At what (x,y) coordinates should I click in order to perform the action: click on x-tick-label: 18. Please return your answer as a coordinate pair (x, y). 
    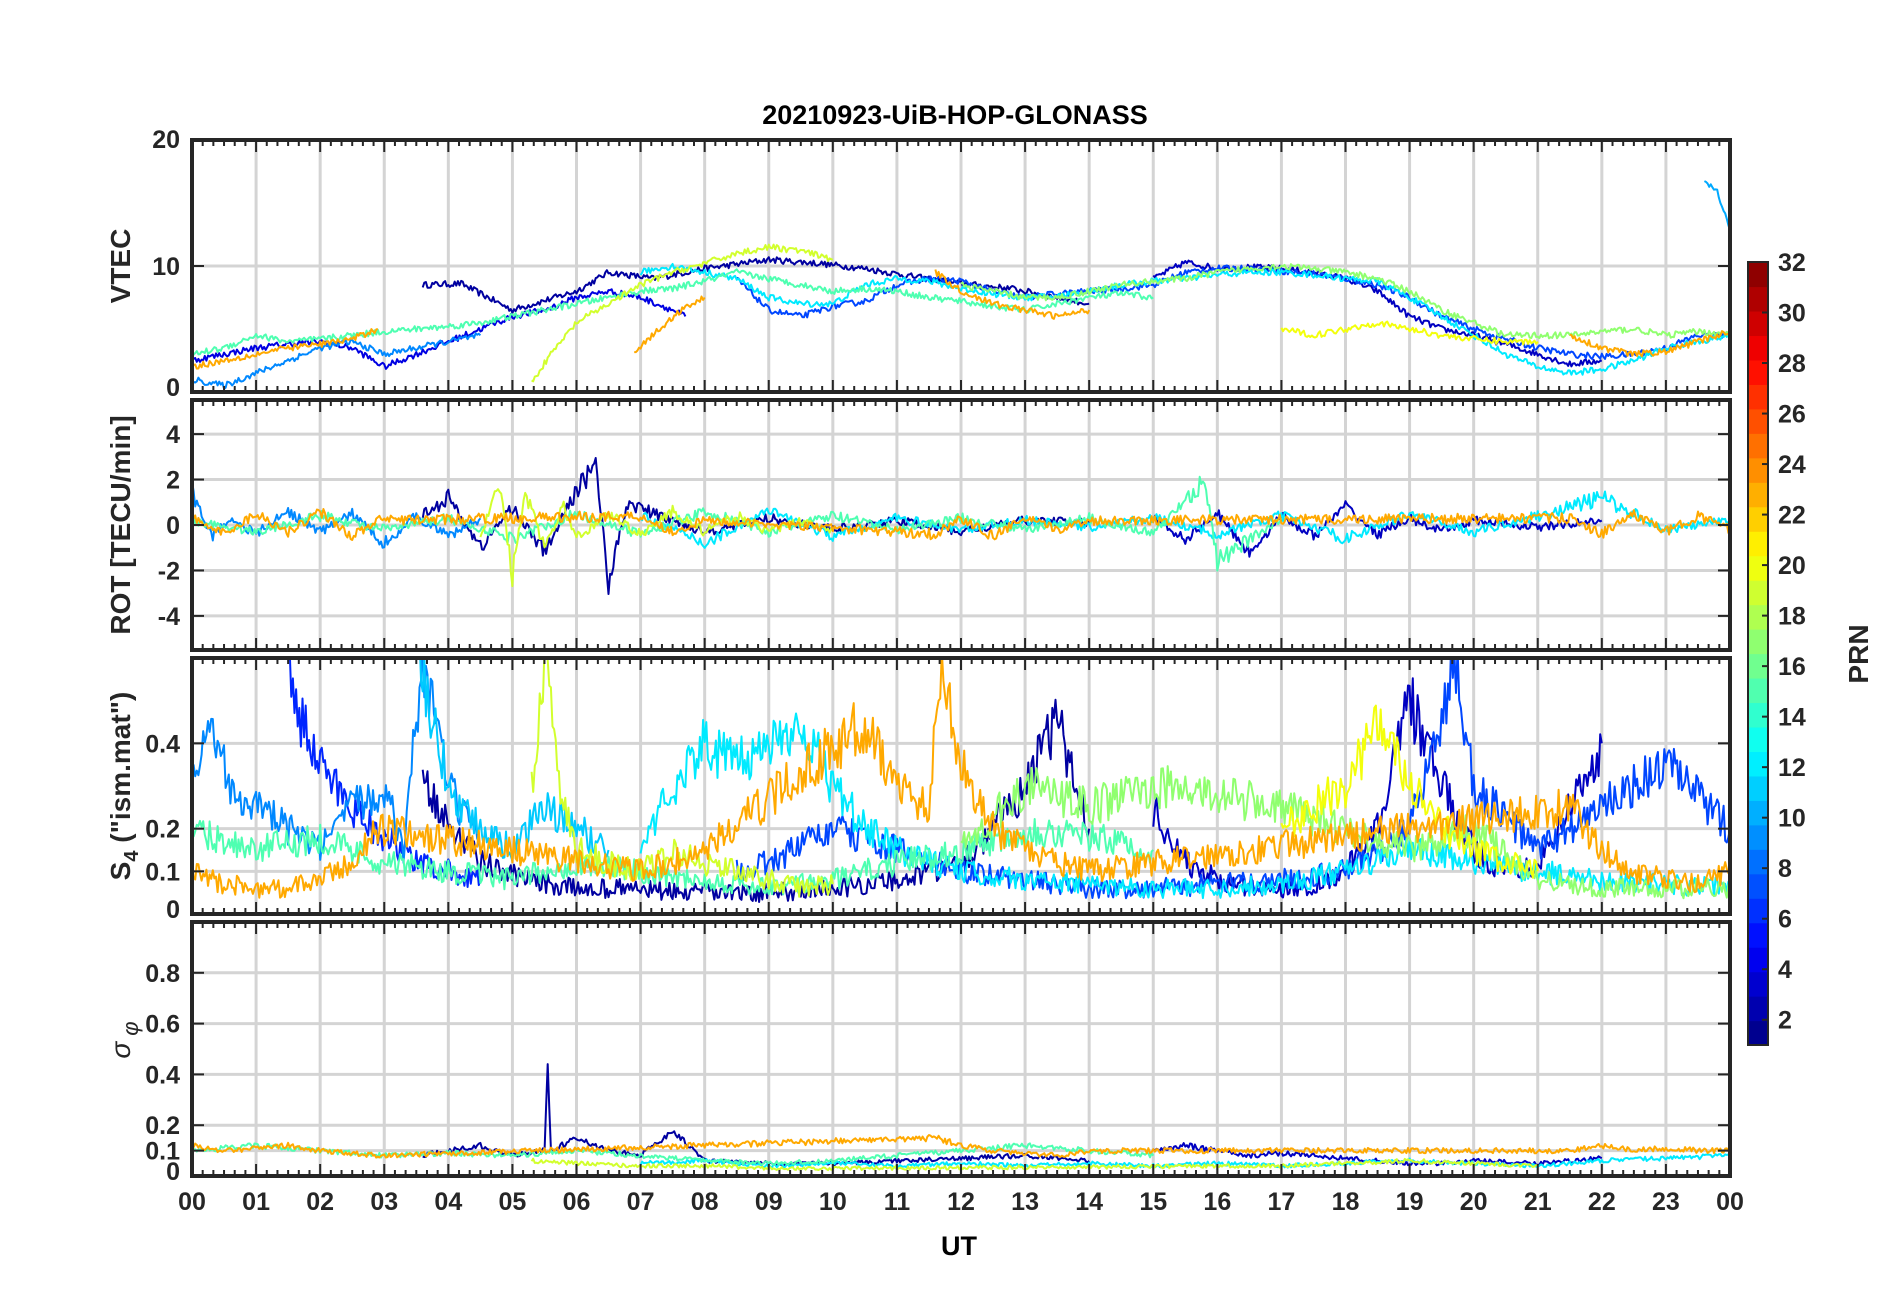
    Looking at the image, I should click on (1346, 1202).